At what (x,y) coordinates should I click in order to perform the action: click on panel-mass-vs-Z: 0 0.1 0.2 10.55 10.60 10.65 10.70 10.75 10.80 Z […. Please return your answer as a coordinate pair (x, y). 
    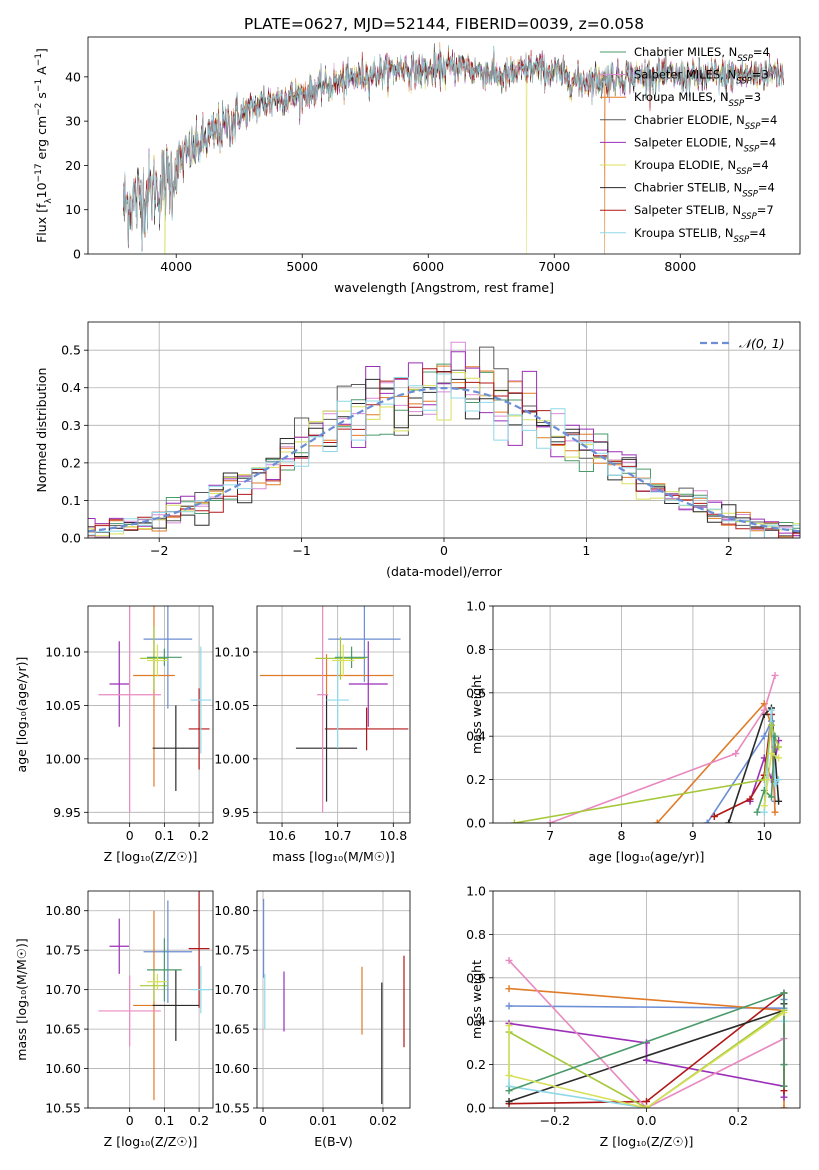
    Looking at the image, I should click on (114, 1019).